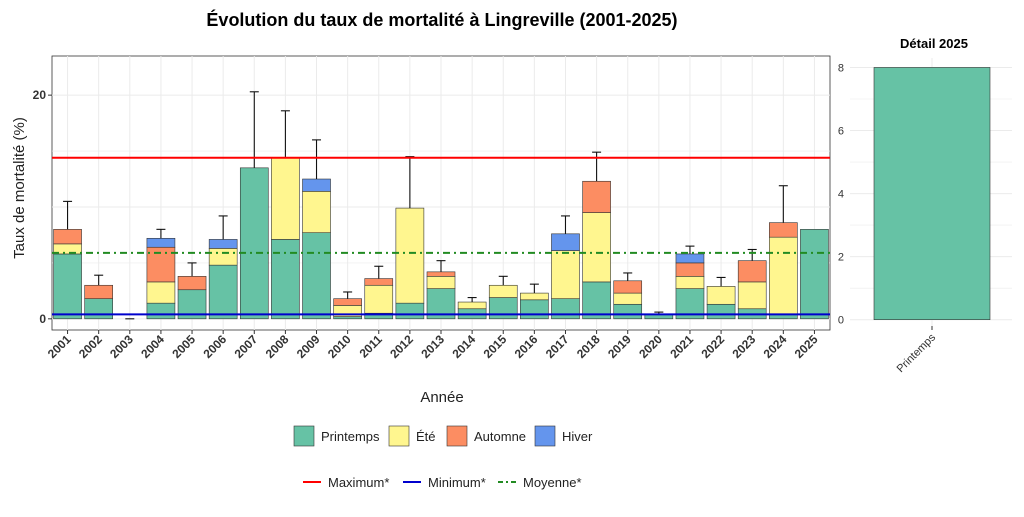 Image resolution: width=1024 pixels, height=517 pixels. What do you see at coordinates (841, 195) in the screenshot?
I see `detail-y-tick-label: 4` at bounding box center [841, 195].